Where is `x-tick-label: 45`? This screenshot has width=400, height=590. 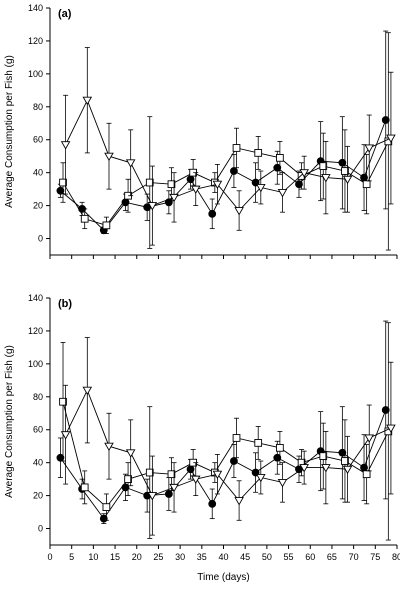 x-tick-label: 45 is located at coordinates (245, 557).